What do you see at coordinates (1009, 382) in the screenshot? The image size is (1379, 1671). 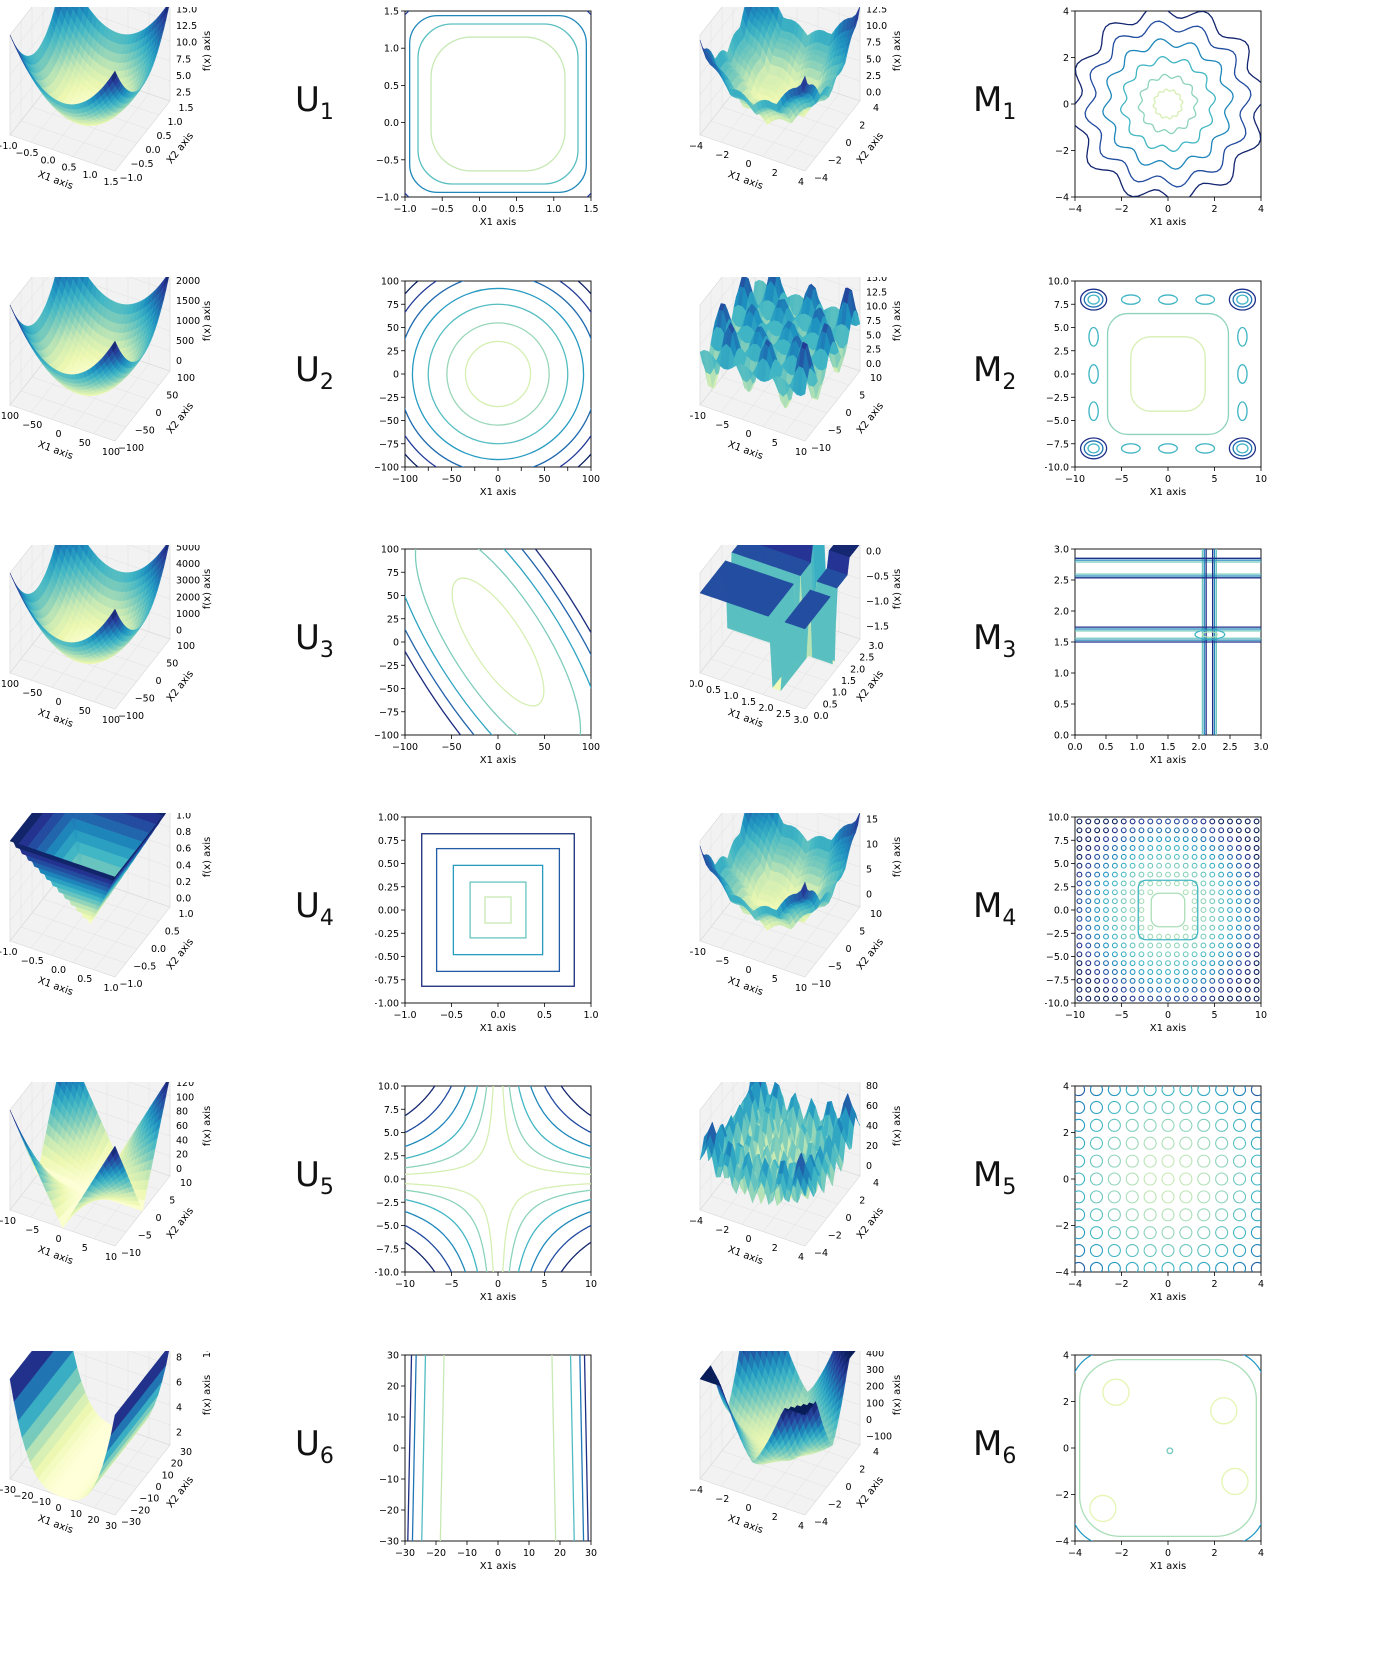 I see `function-index: 2` at bounding box center [1009, 382].